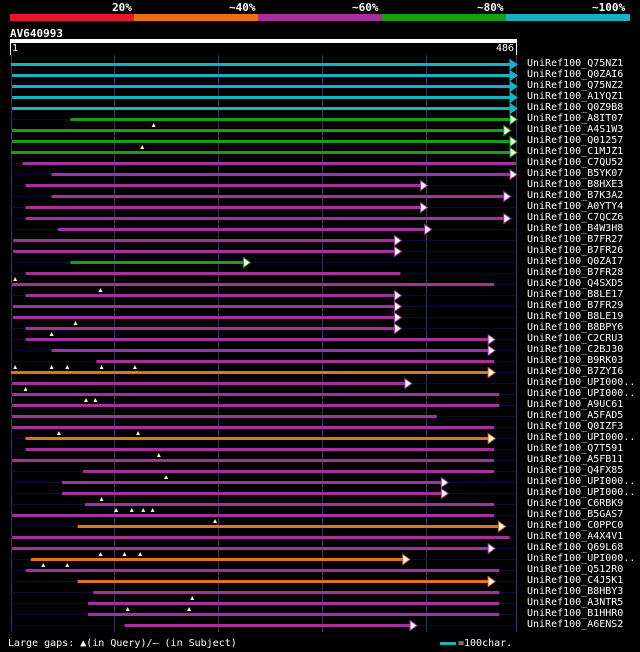 The height and width of the screenshot is (652, 640). I want to click on hit-label: UniRef100_C4J5K1, so click(575, 580).